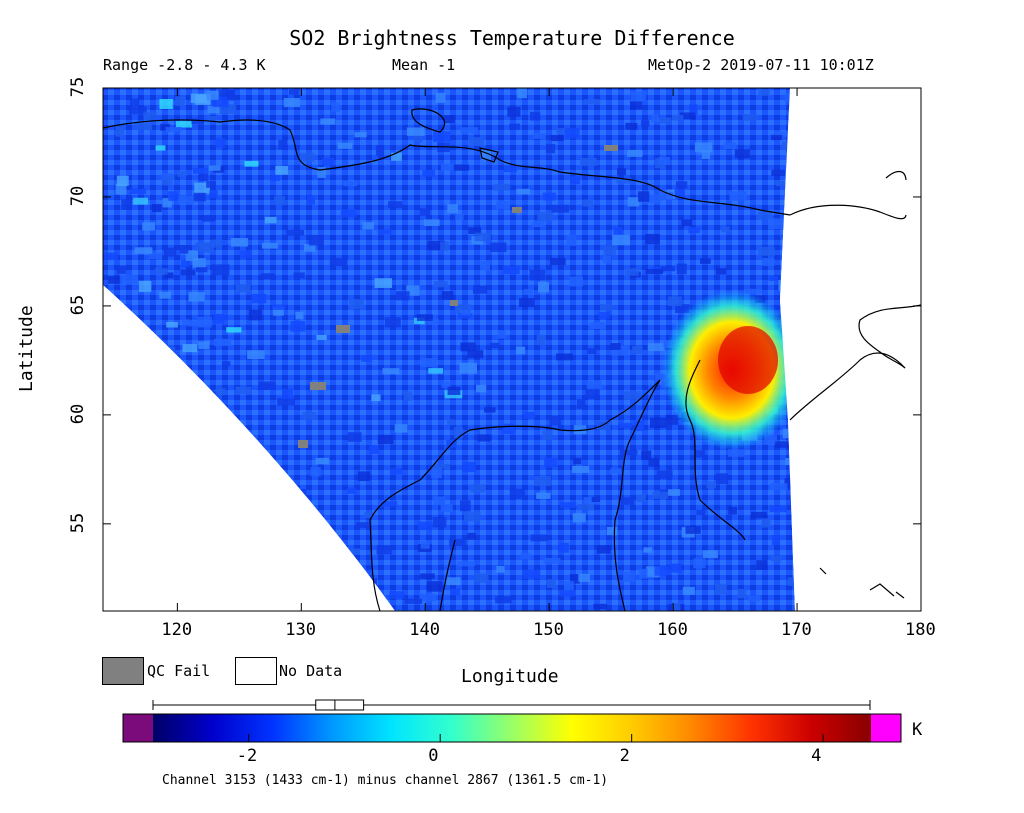  I want to click on colorbar-tick-label: -2, so click(247, 756).